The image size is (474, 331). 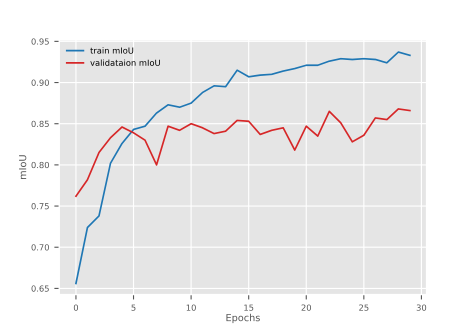 What do you see at coordinates (134, 307) in the screenshot?
I see `x-tick-label: 5` at bounding box center [134, 307].